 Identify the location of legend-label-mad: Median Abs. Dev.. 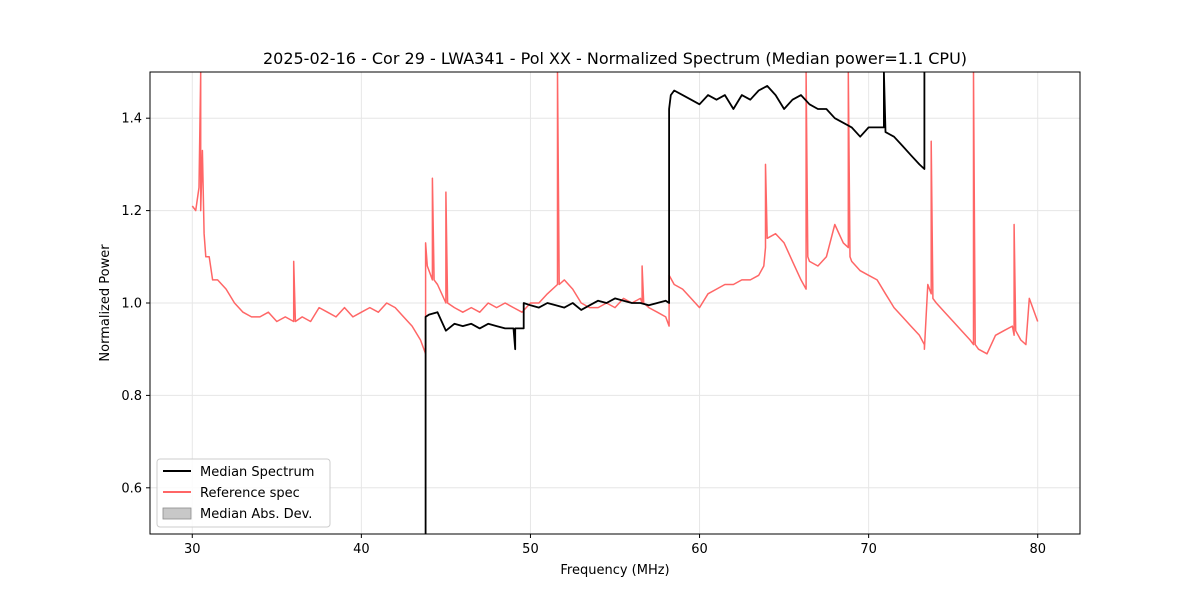
(256, 514).